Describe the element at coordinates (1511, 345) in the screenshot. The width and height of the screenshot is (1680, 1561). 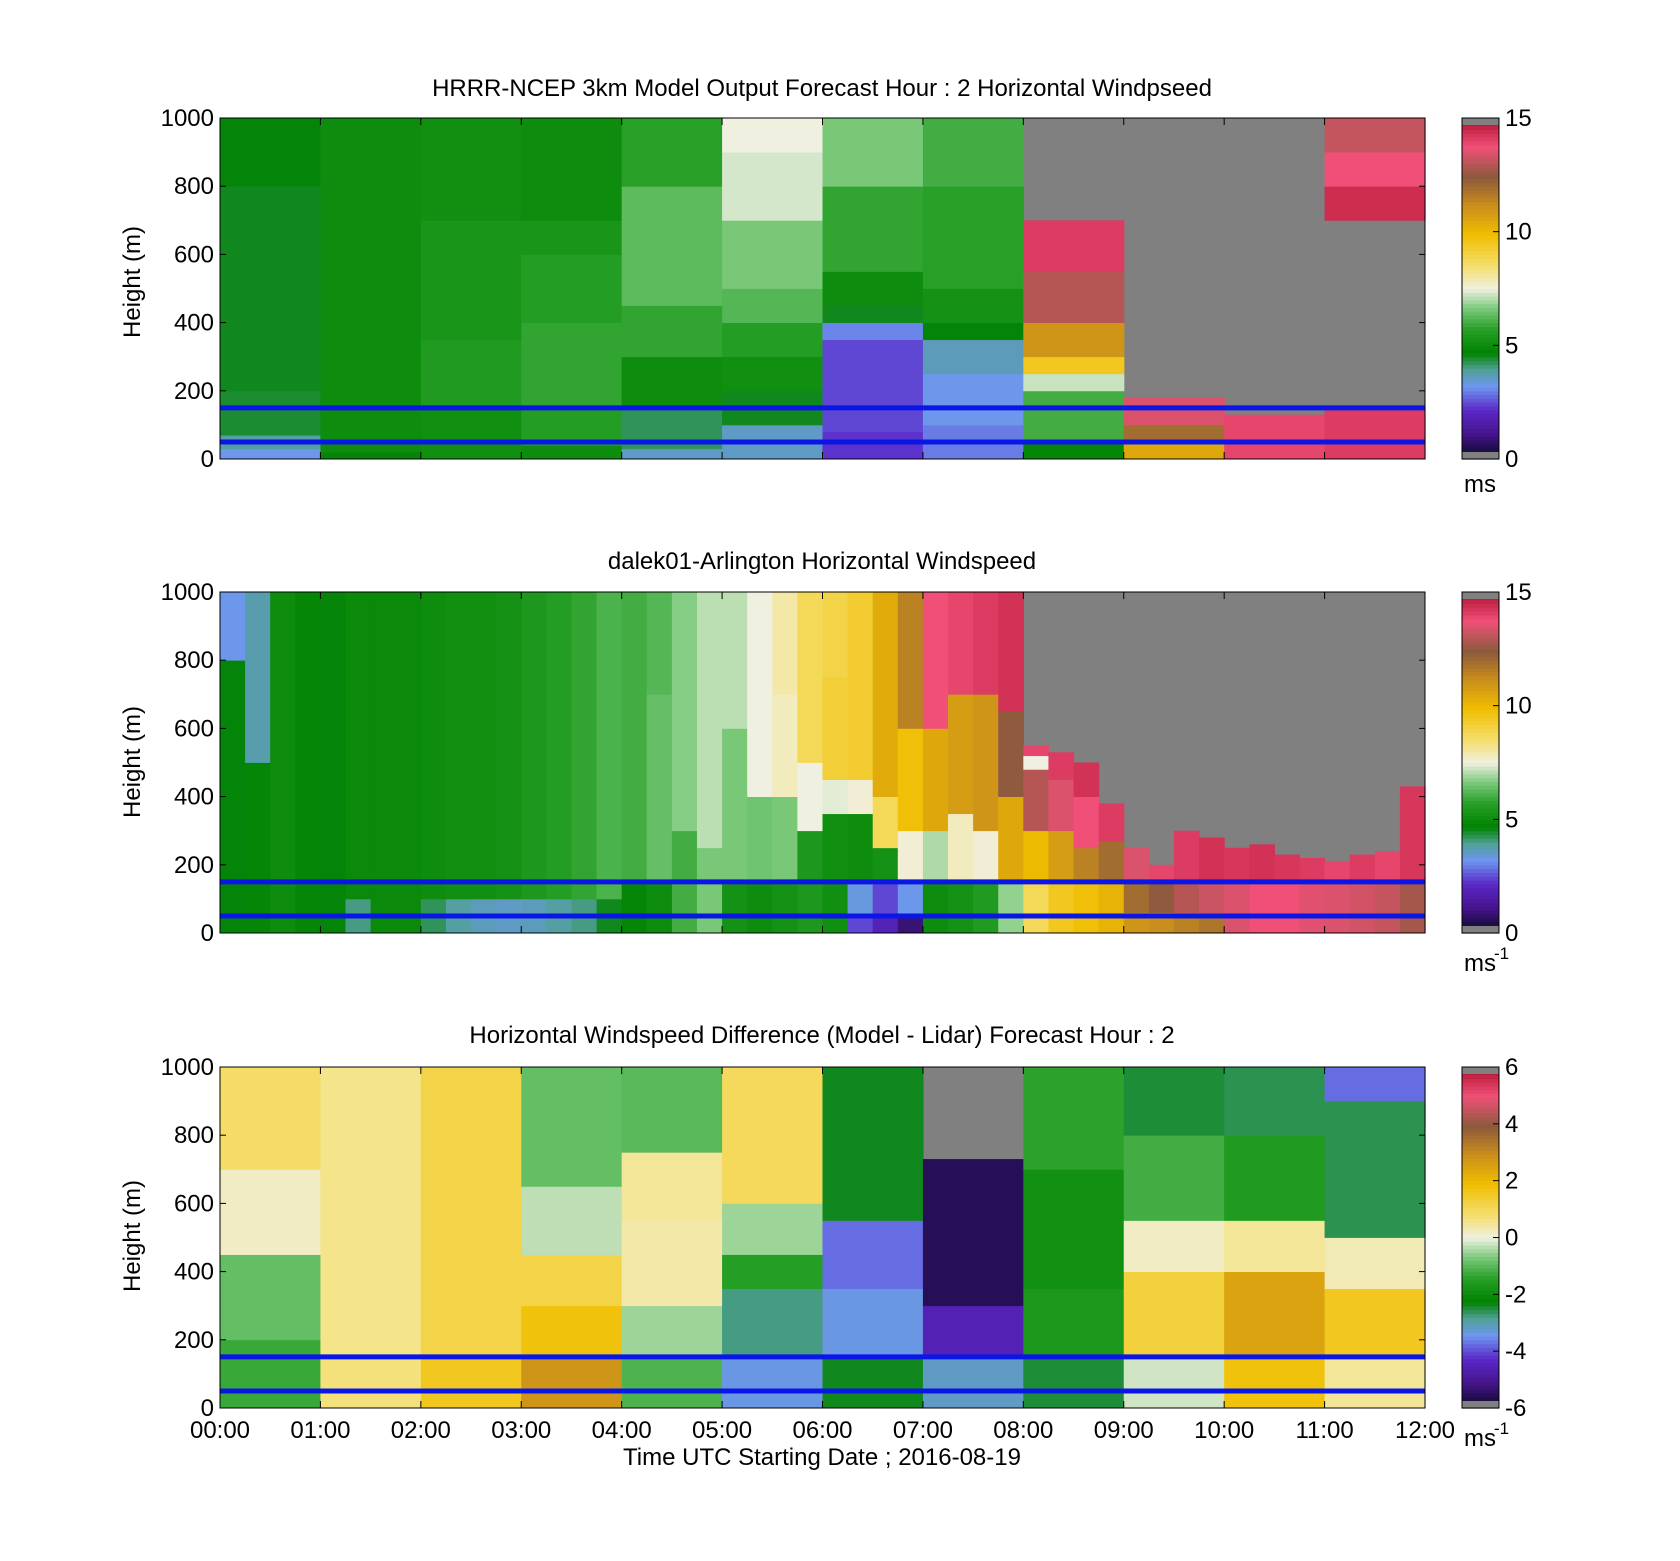
I see `colorbar-tick-label: 5` at that location.